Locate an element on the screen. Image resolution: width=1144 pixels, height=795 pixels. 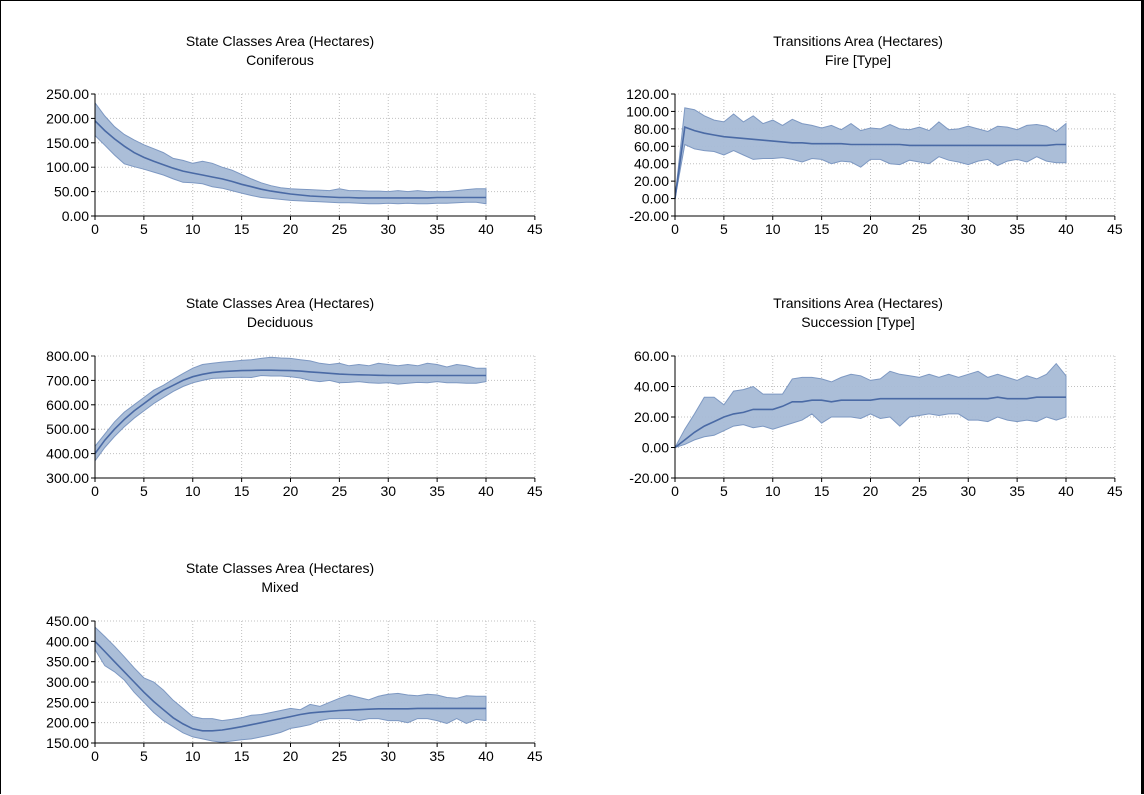
y-tick-label: 500.00 is located at coordinates (67, 429).